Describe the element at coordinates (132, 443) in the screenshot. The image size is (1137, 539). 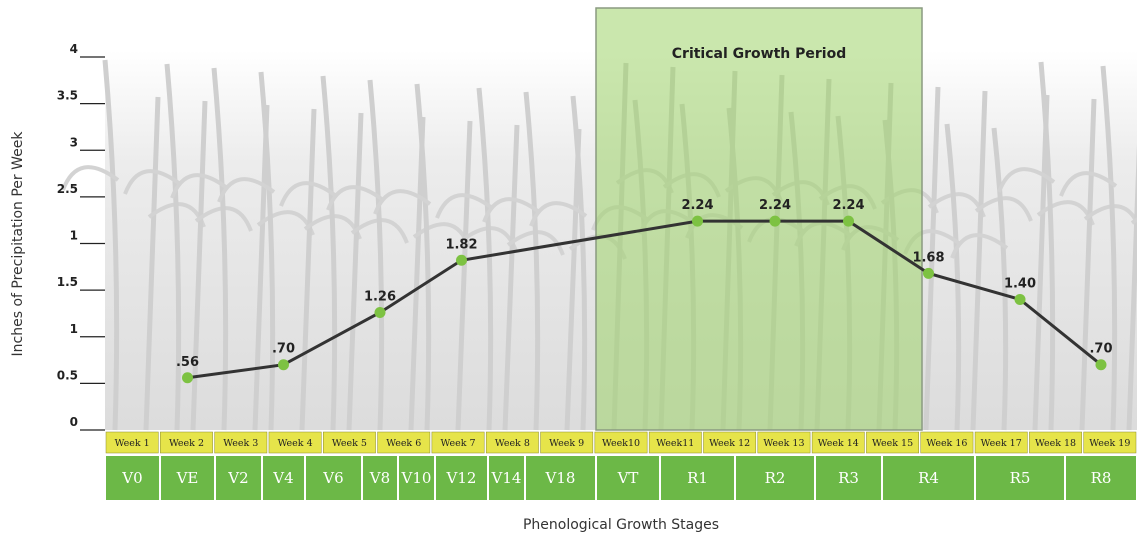
I see `week-label: Week 1` at that location.